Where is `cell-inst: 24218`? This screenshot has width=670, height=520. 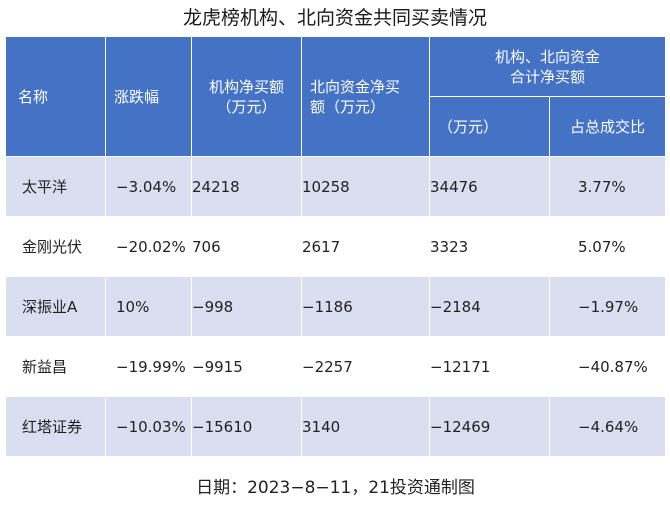
cell-inst: 24218 is located at coordinates (246, 186).